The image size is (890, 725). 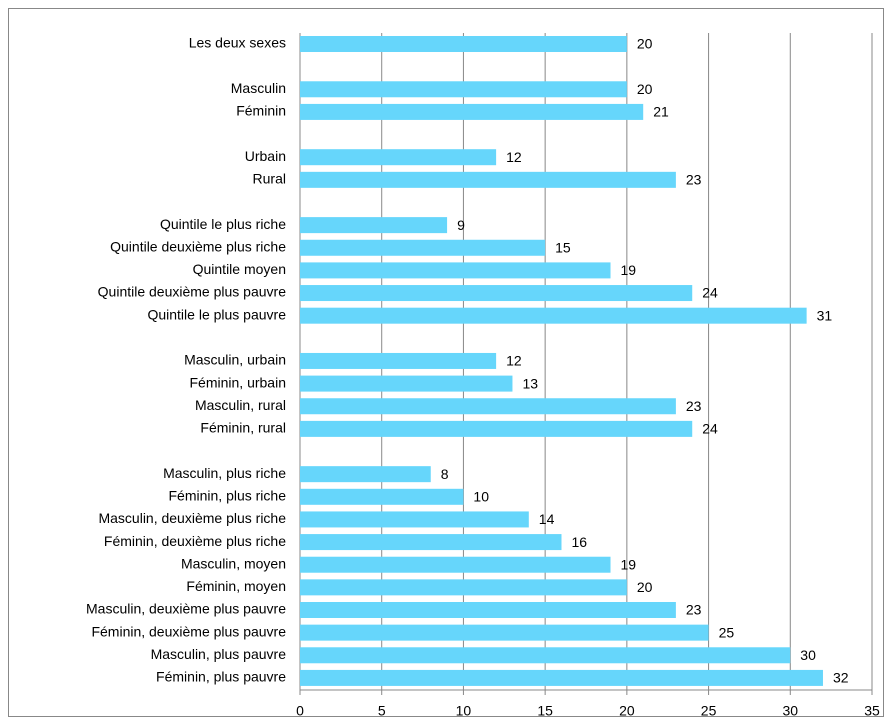 What do you see at coordinates (219, 654) in the screenshot?
I see `y-tick-label: Masculin, plus pauvre` at bounding box center [219, 654].